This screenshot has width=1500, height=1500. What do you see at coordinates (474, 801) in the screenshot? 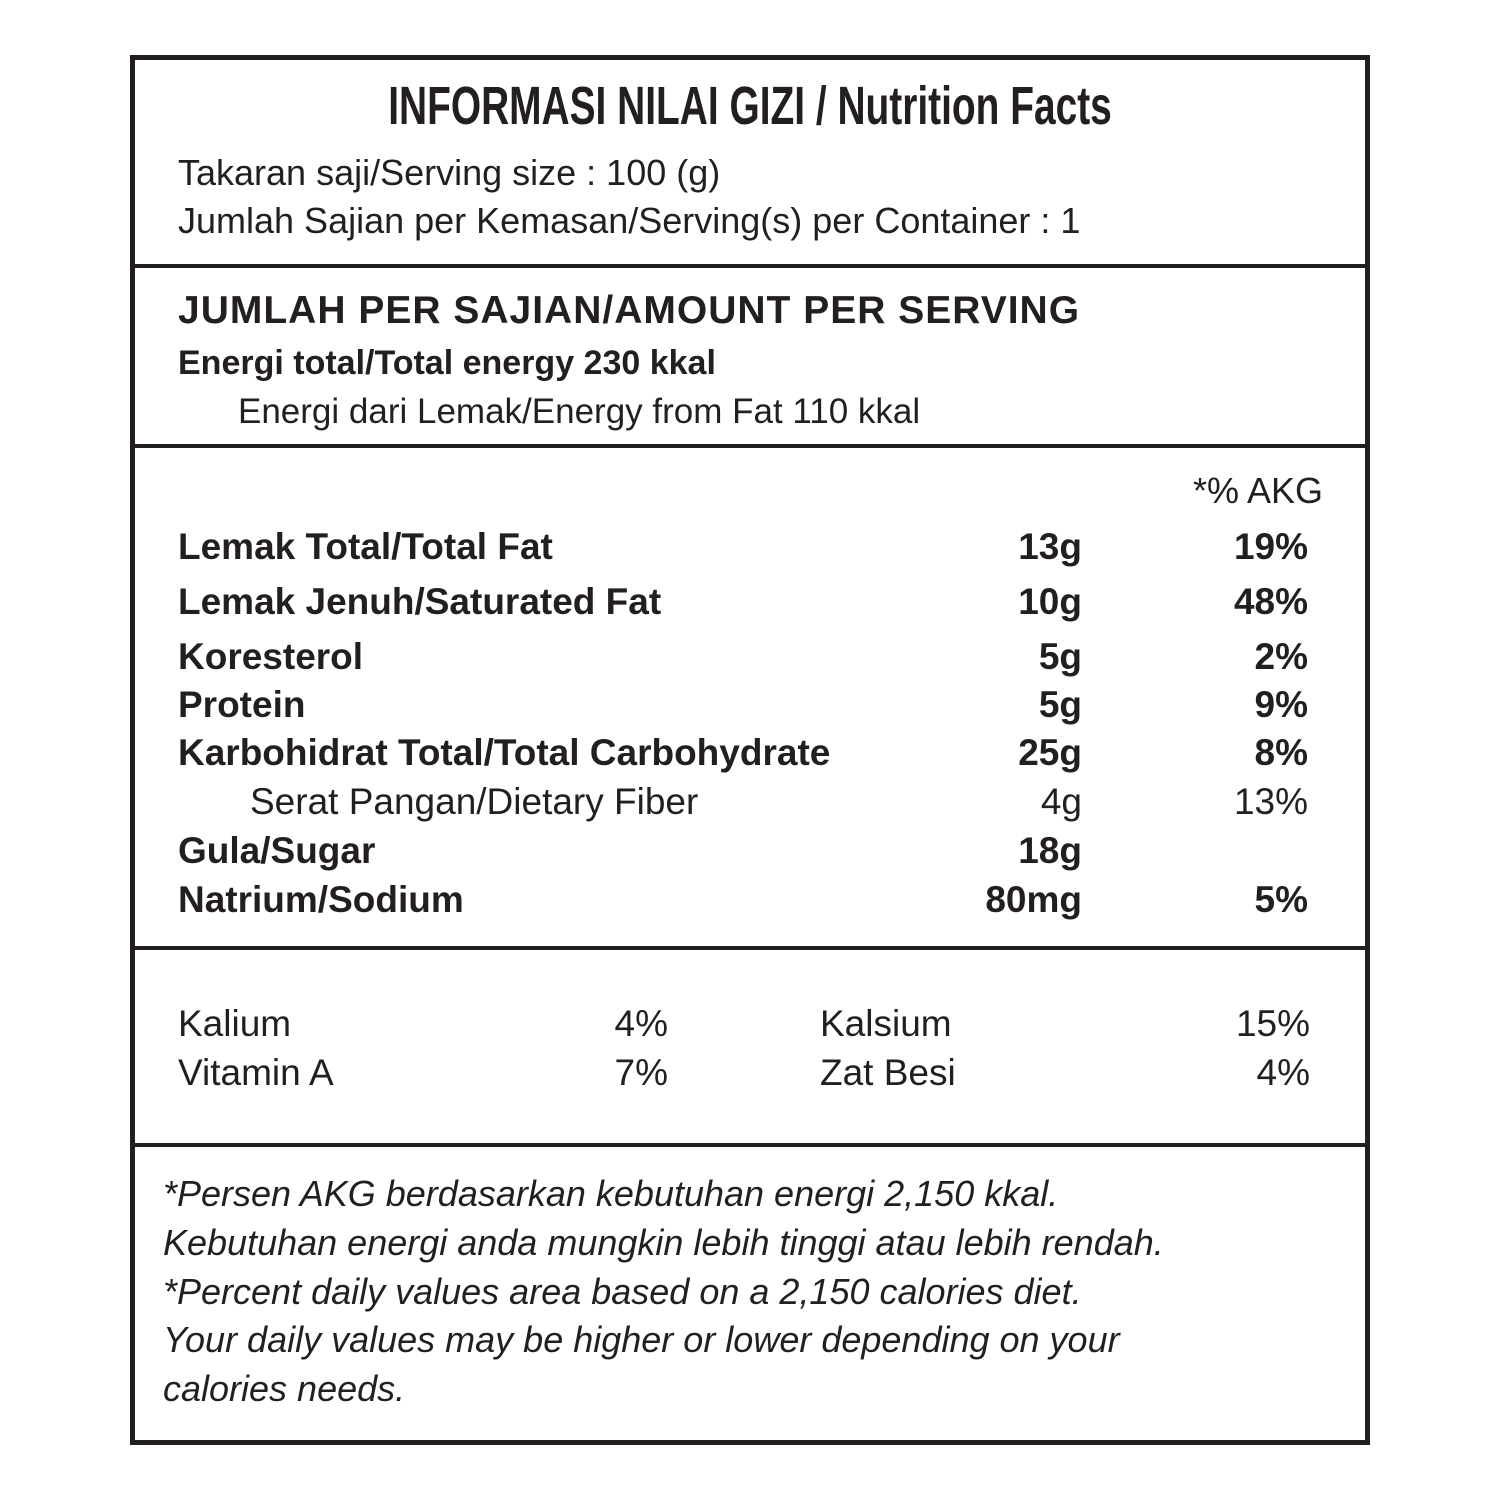
I see `nutrient-label: Serat Pangan/Dietary Fiber` at bounding box center [474, 801].